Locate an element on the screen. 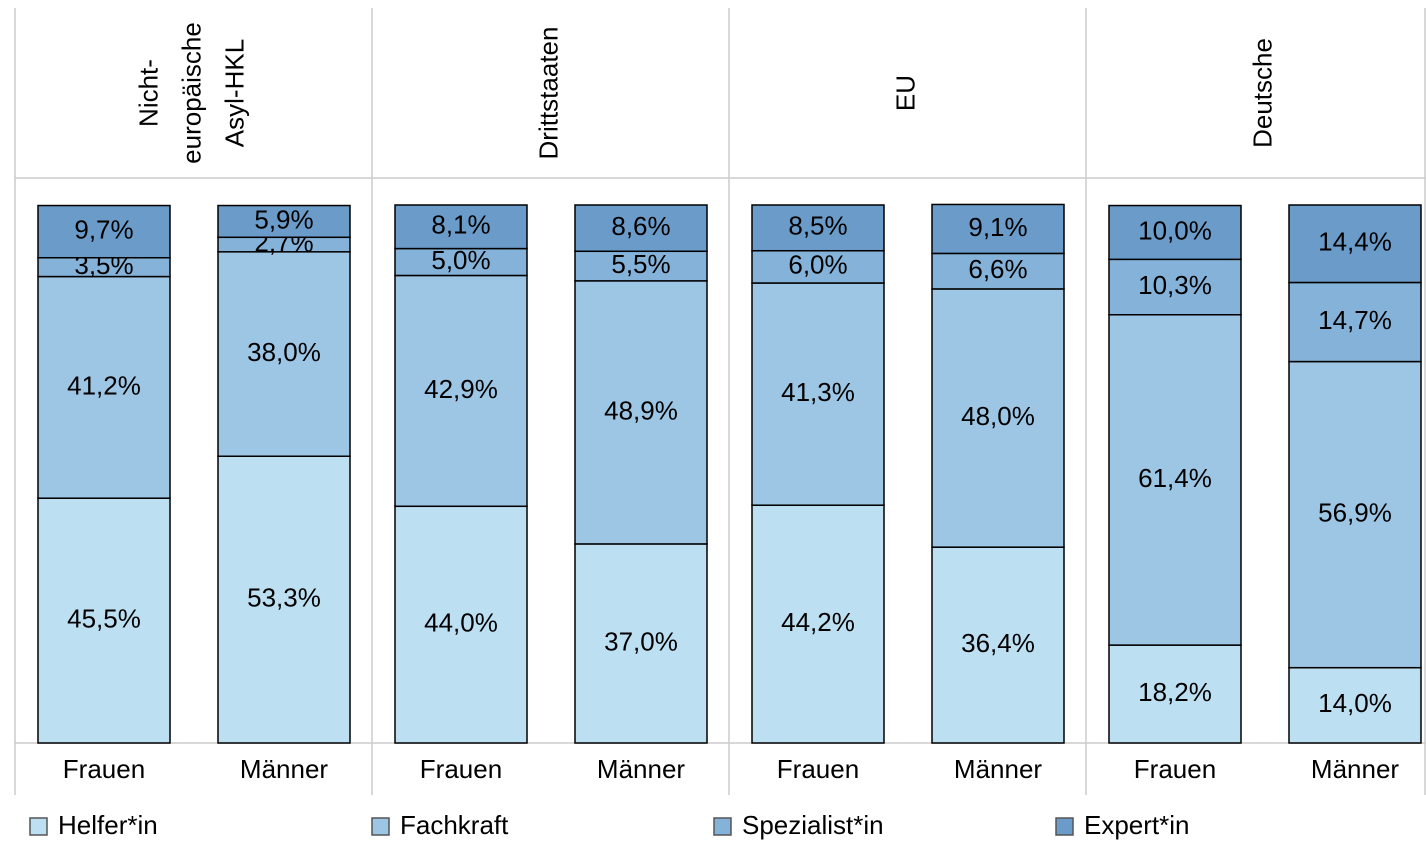 The image size is (1426, 843). data-label: 8,1% is located at coordinates (460, 225).